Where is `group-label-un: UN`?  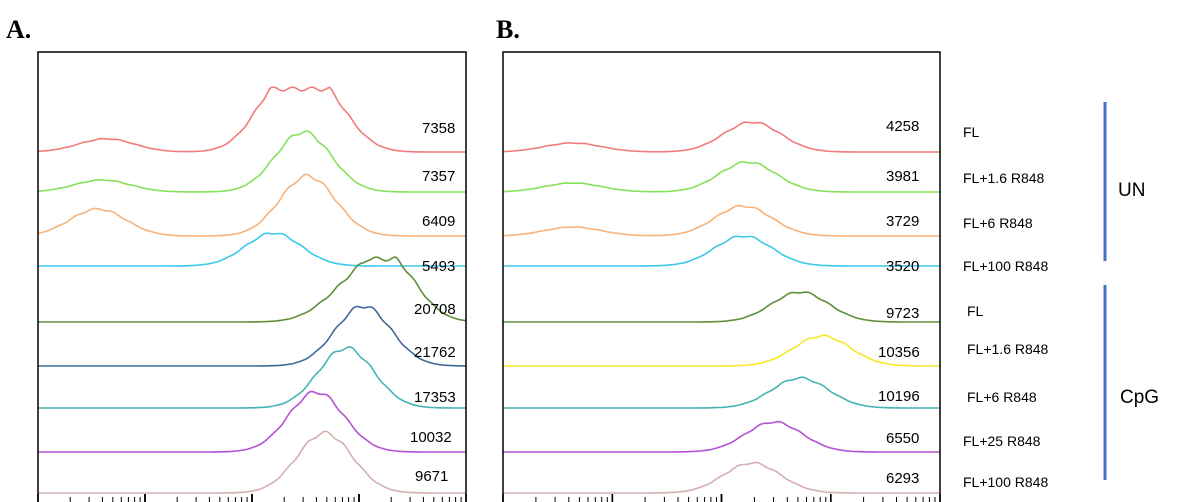 group-label-un: UN is located at coordinates (1131, 190).